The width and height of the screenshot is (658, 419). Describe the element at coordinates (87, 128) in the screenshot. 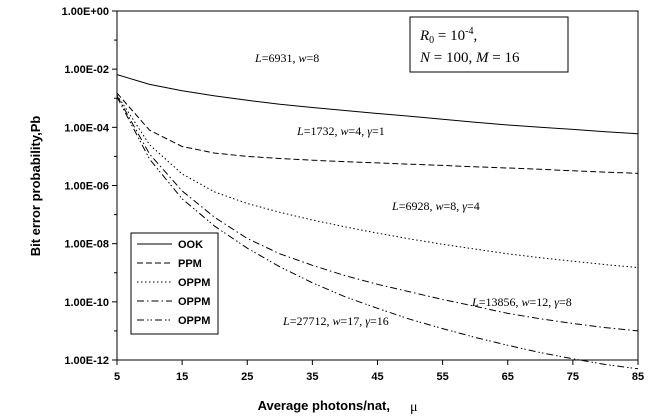

I see `y-tick-label: 1.00E-04` at that location.